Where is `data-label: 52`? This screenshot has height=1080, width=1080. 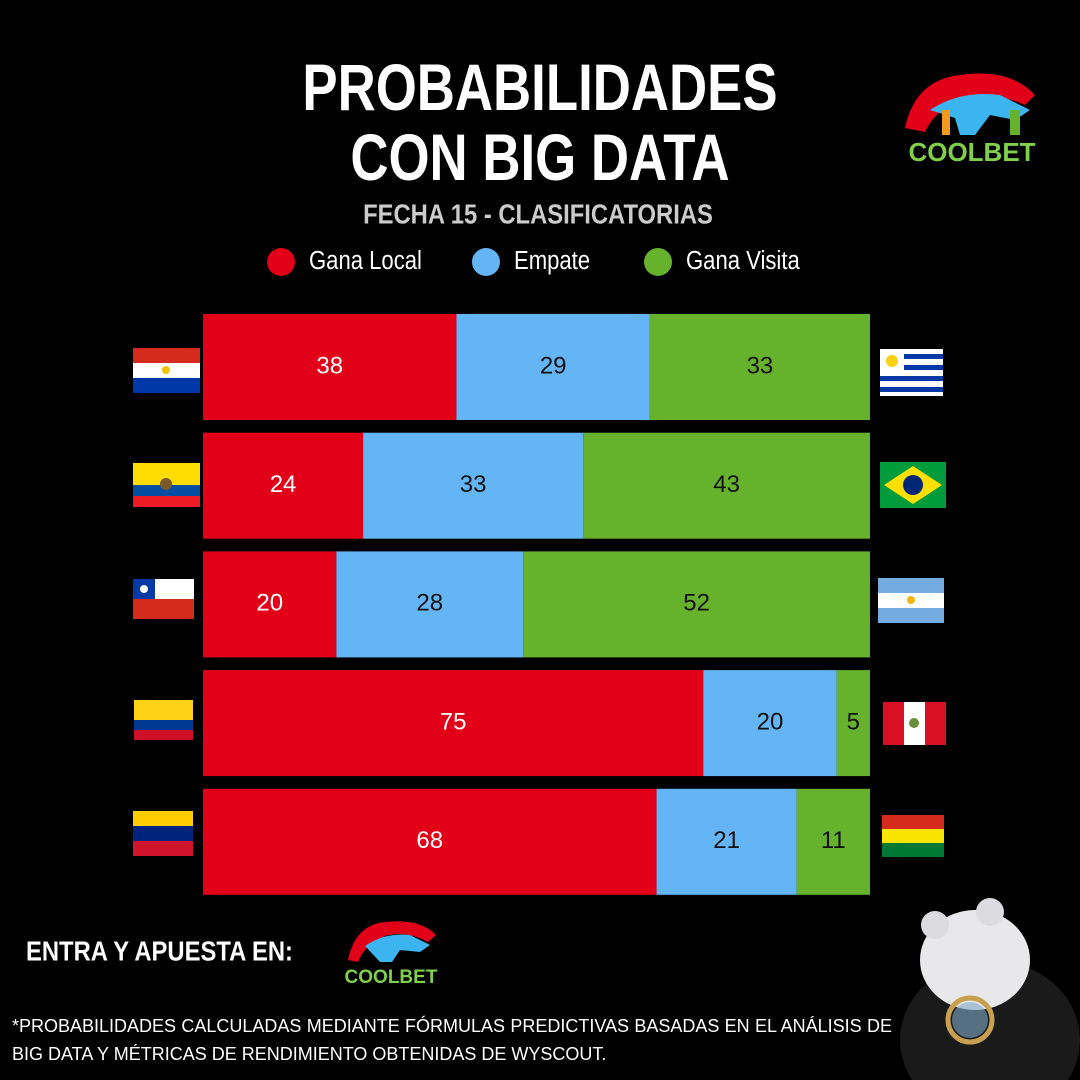
data-label: 52 is located at coordinates (696, 603).